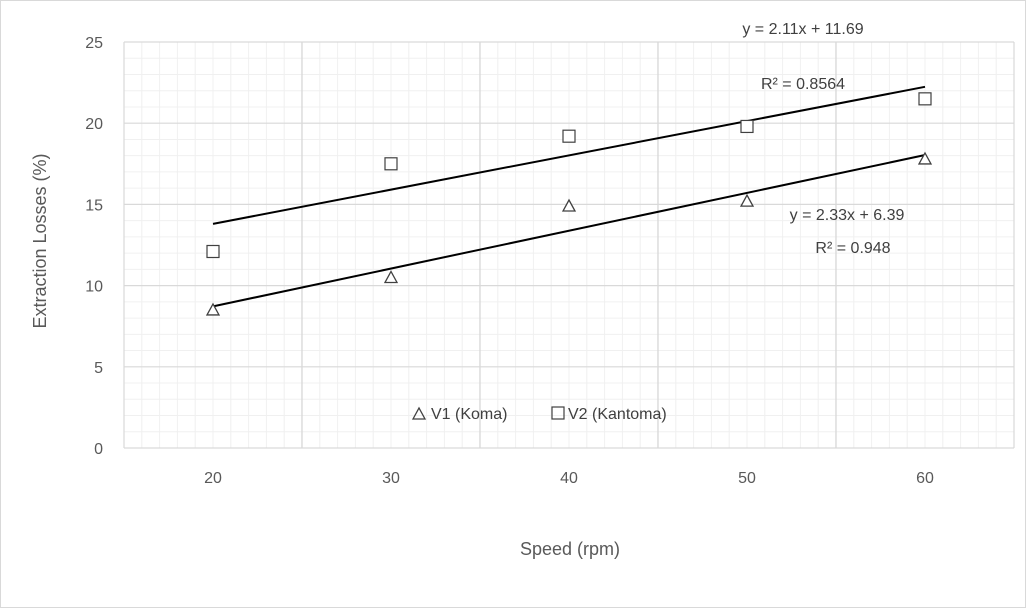 This screenshot has height=609, width=1026. Describe the element at coordinates (747, 478) in the screenshot. I see `x-tick-label: 50` at that location.